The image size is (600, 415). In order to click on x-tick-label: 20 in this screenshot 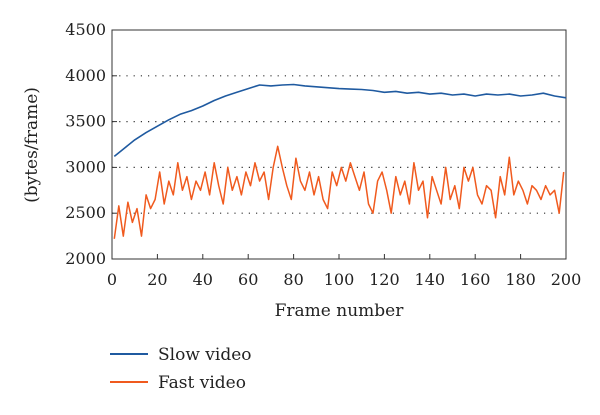, I will do `click(157, 279)`.